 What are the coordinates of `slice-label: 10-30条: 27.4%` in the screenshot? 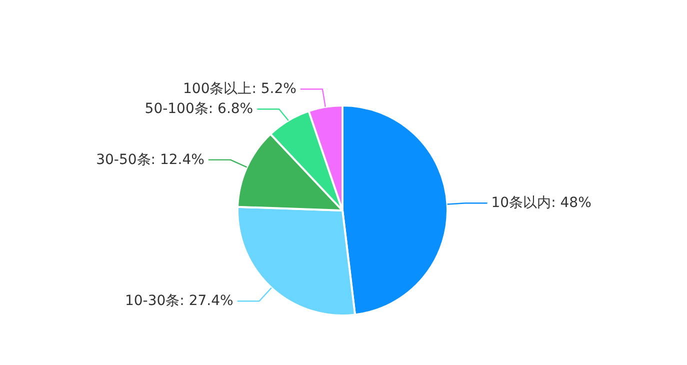 It's located at (179, 301).